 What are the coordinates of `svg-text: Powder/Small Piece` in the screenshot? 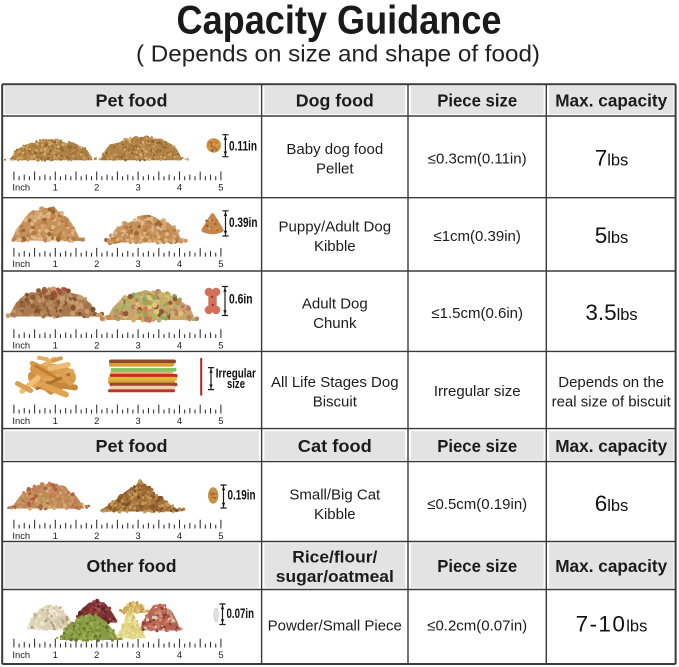 It's located at (335, 626).